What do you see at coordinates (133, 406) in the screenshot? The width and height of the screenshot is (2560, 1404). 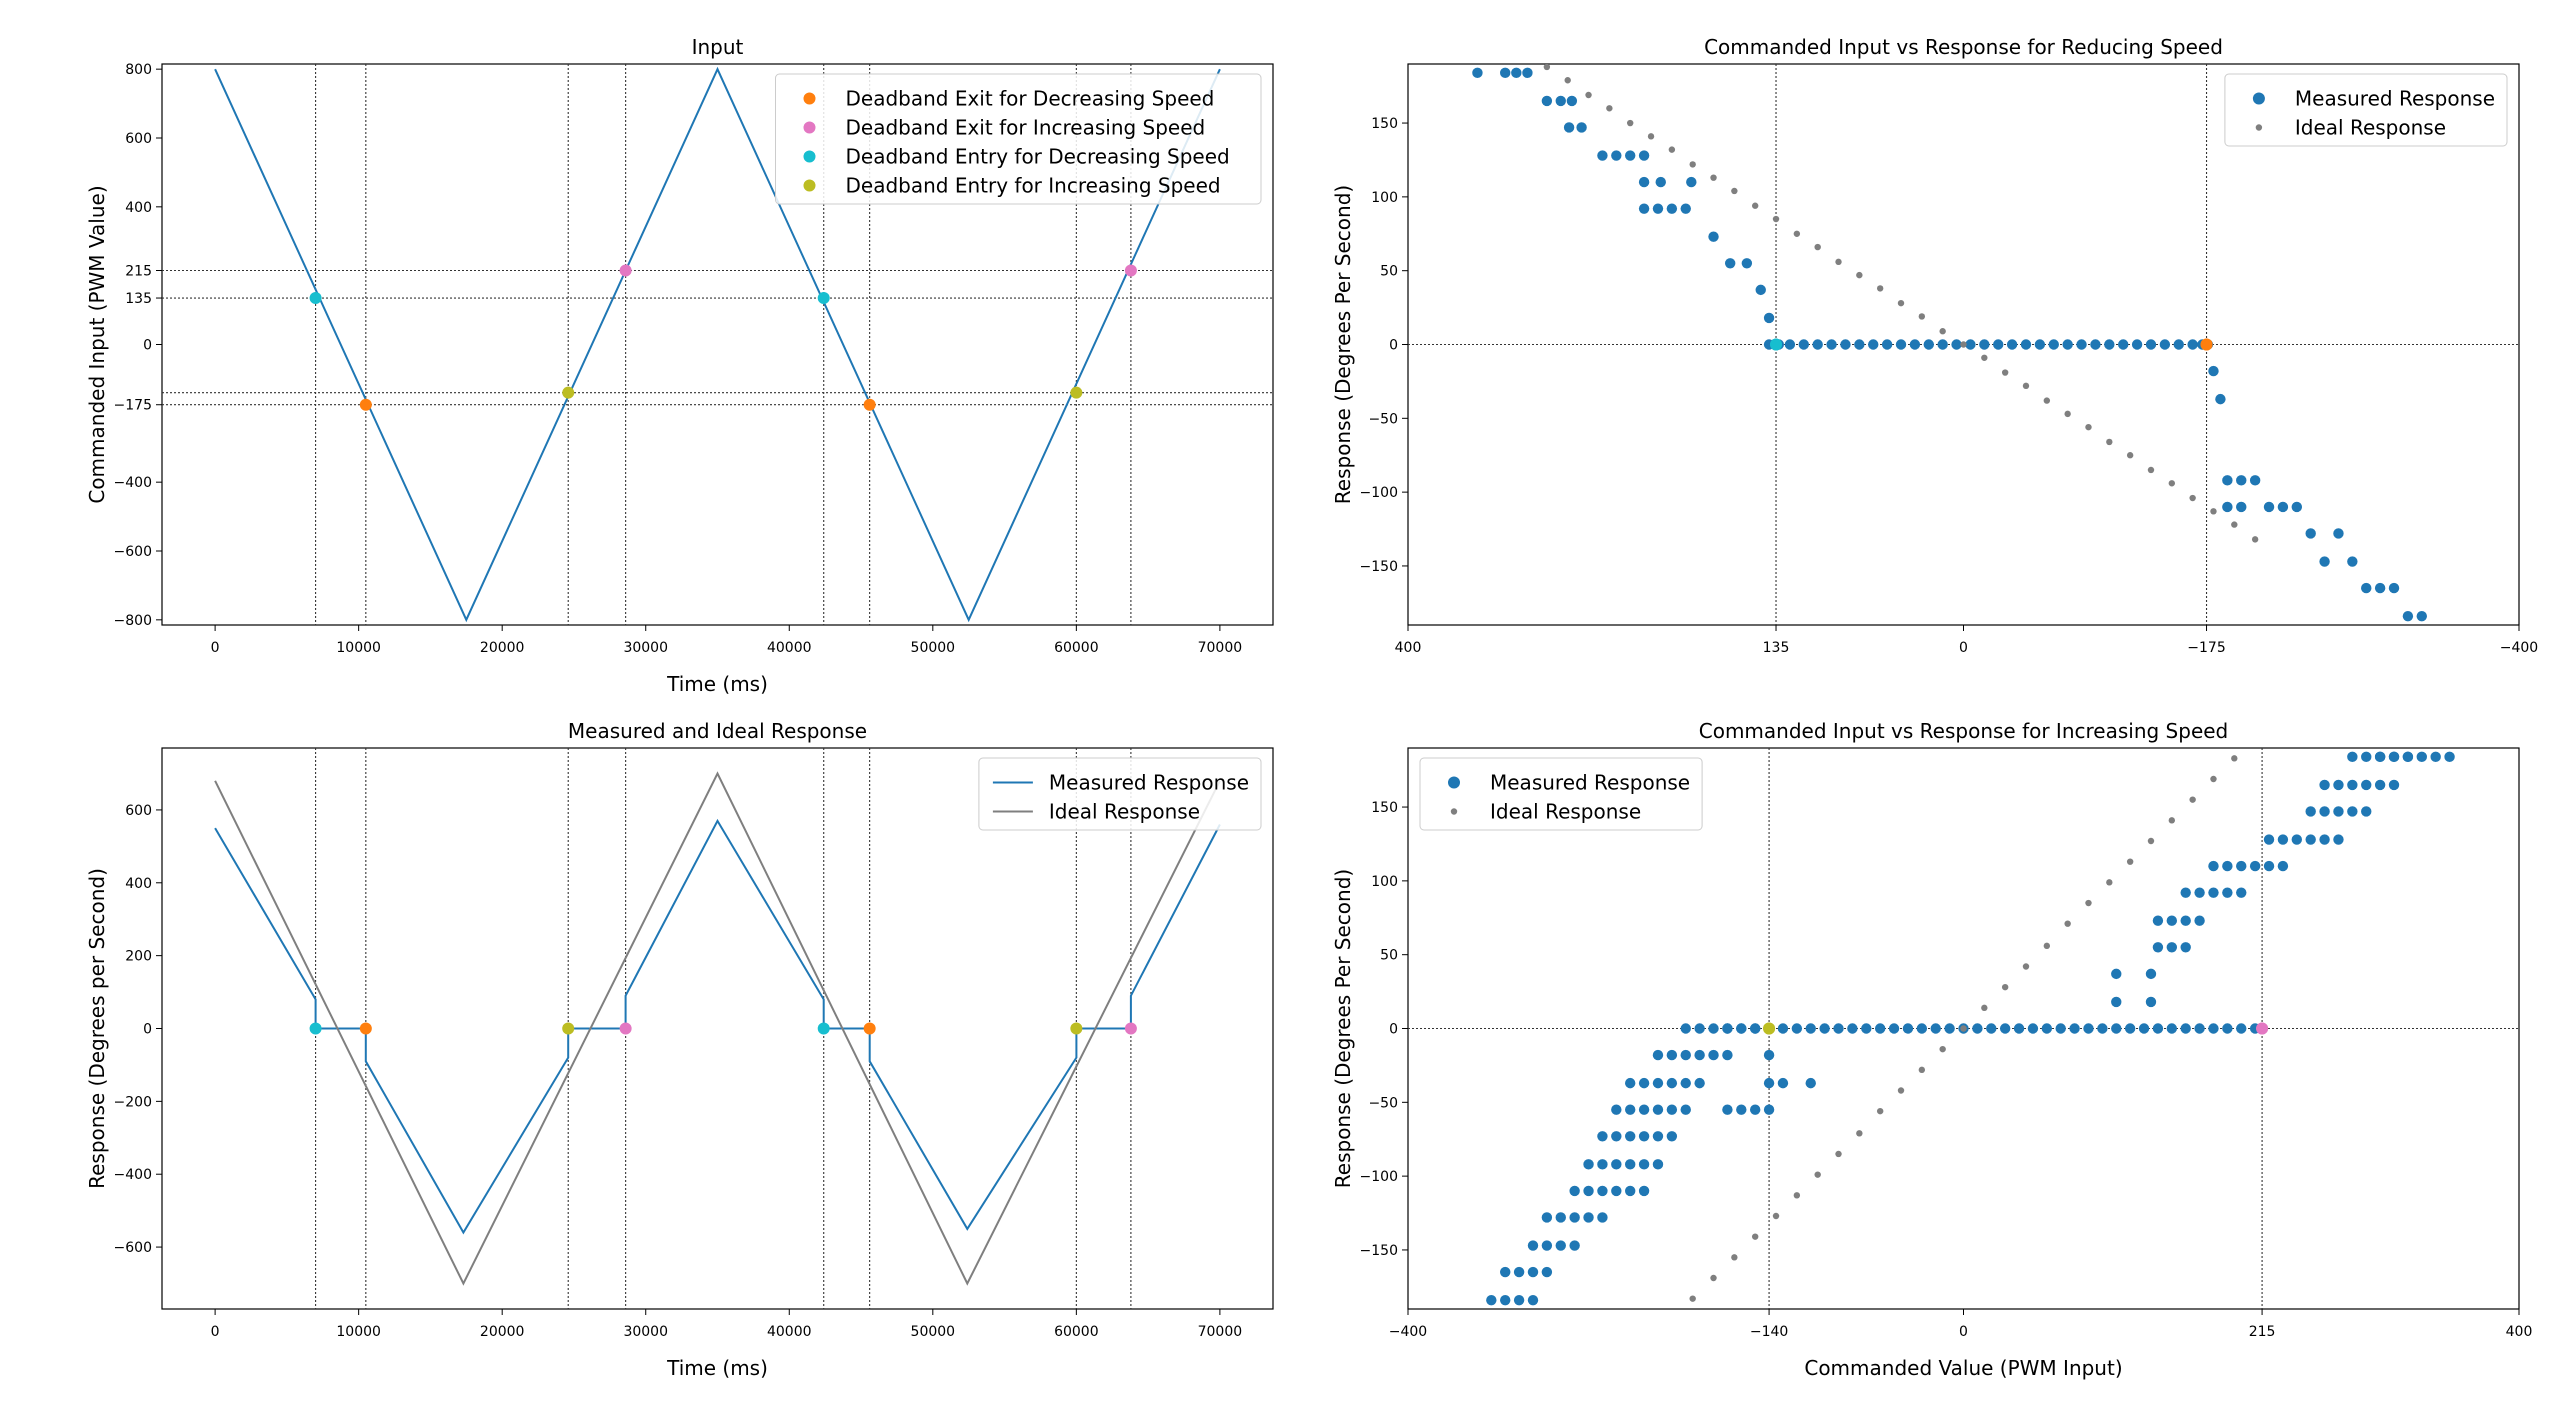 I see `y-tick-label: −175` at bounding box center [133, 406].